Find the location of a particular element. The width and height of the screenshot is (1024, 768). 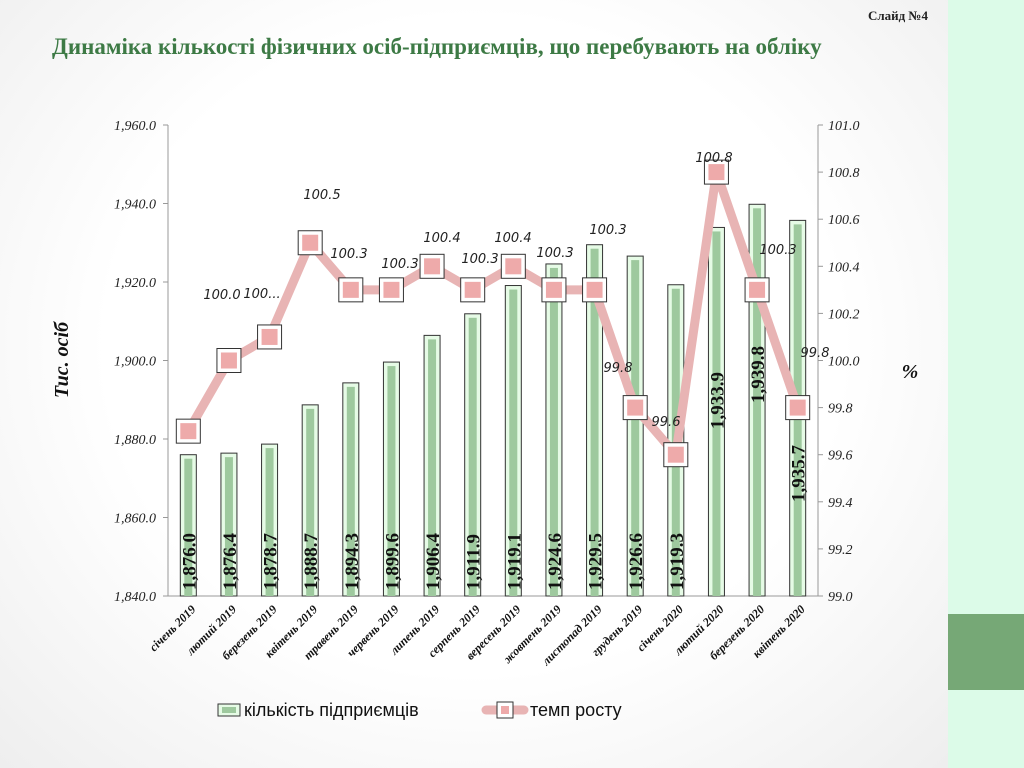

right-tick-label: 99.0 is located at coordinates (840, 597).